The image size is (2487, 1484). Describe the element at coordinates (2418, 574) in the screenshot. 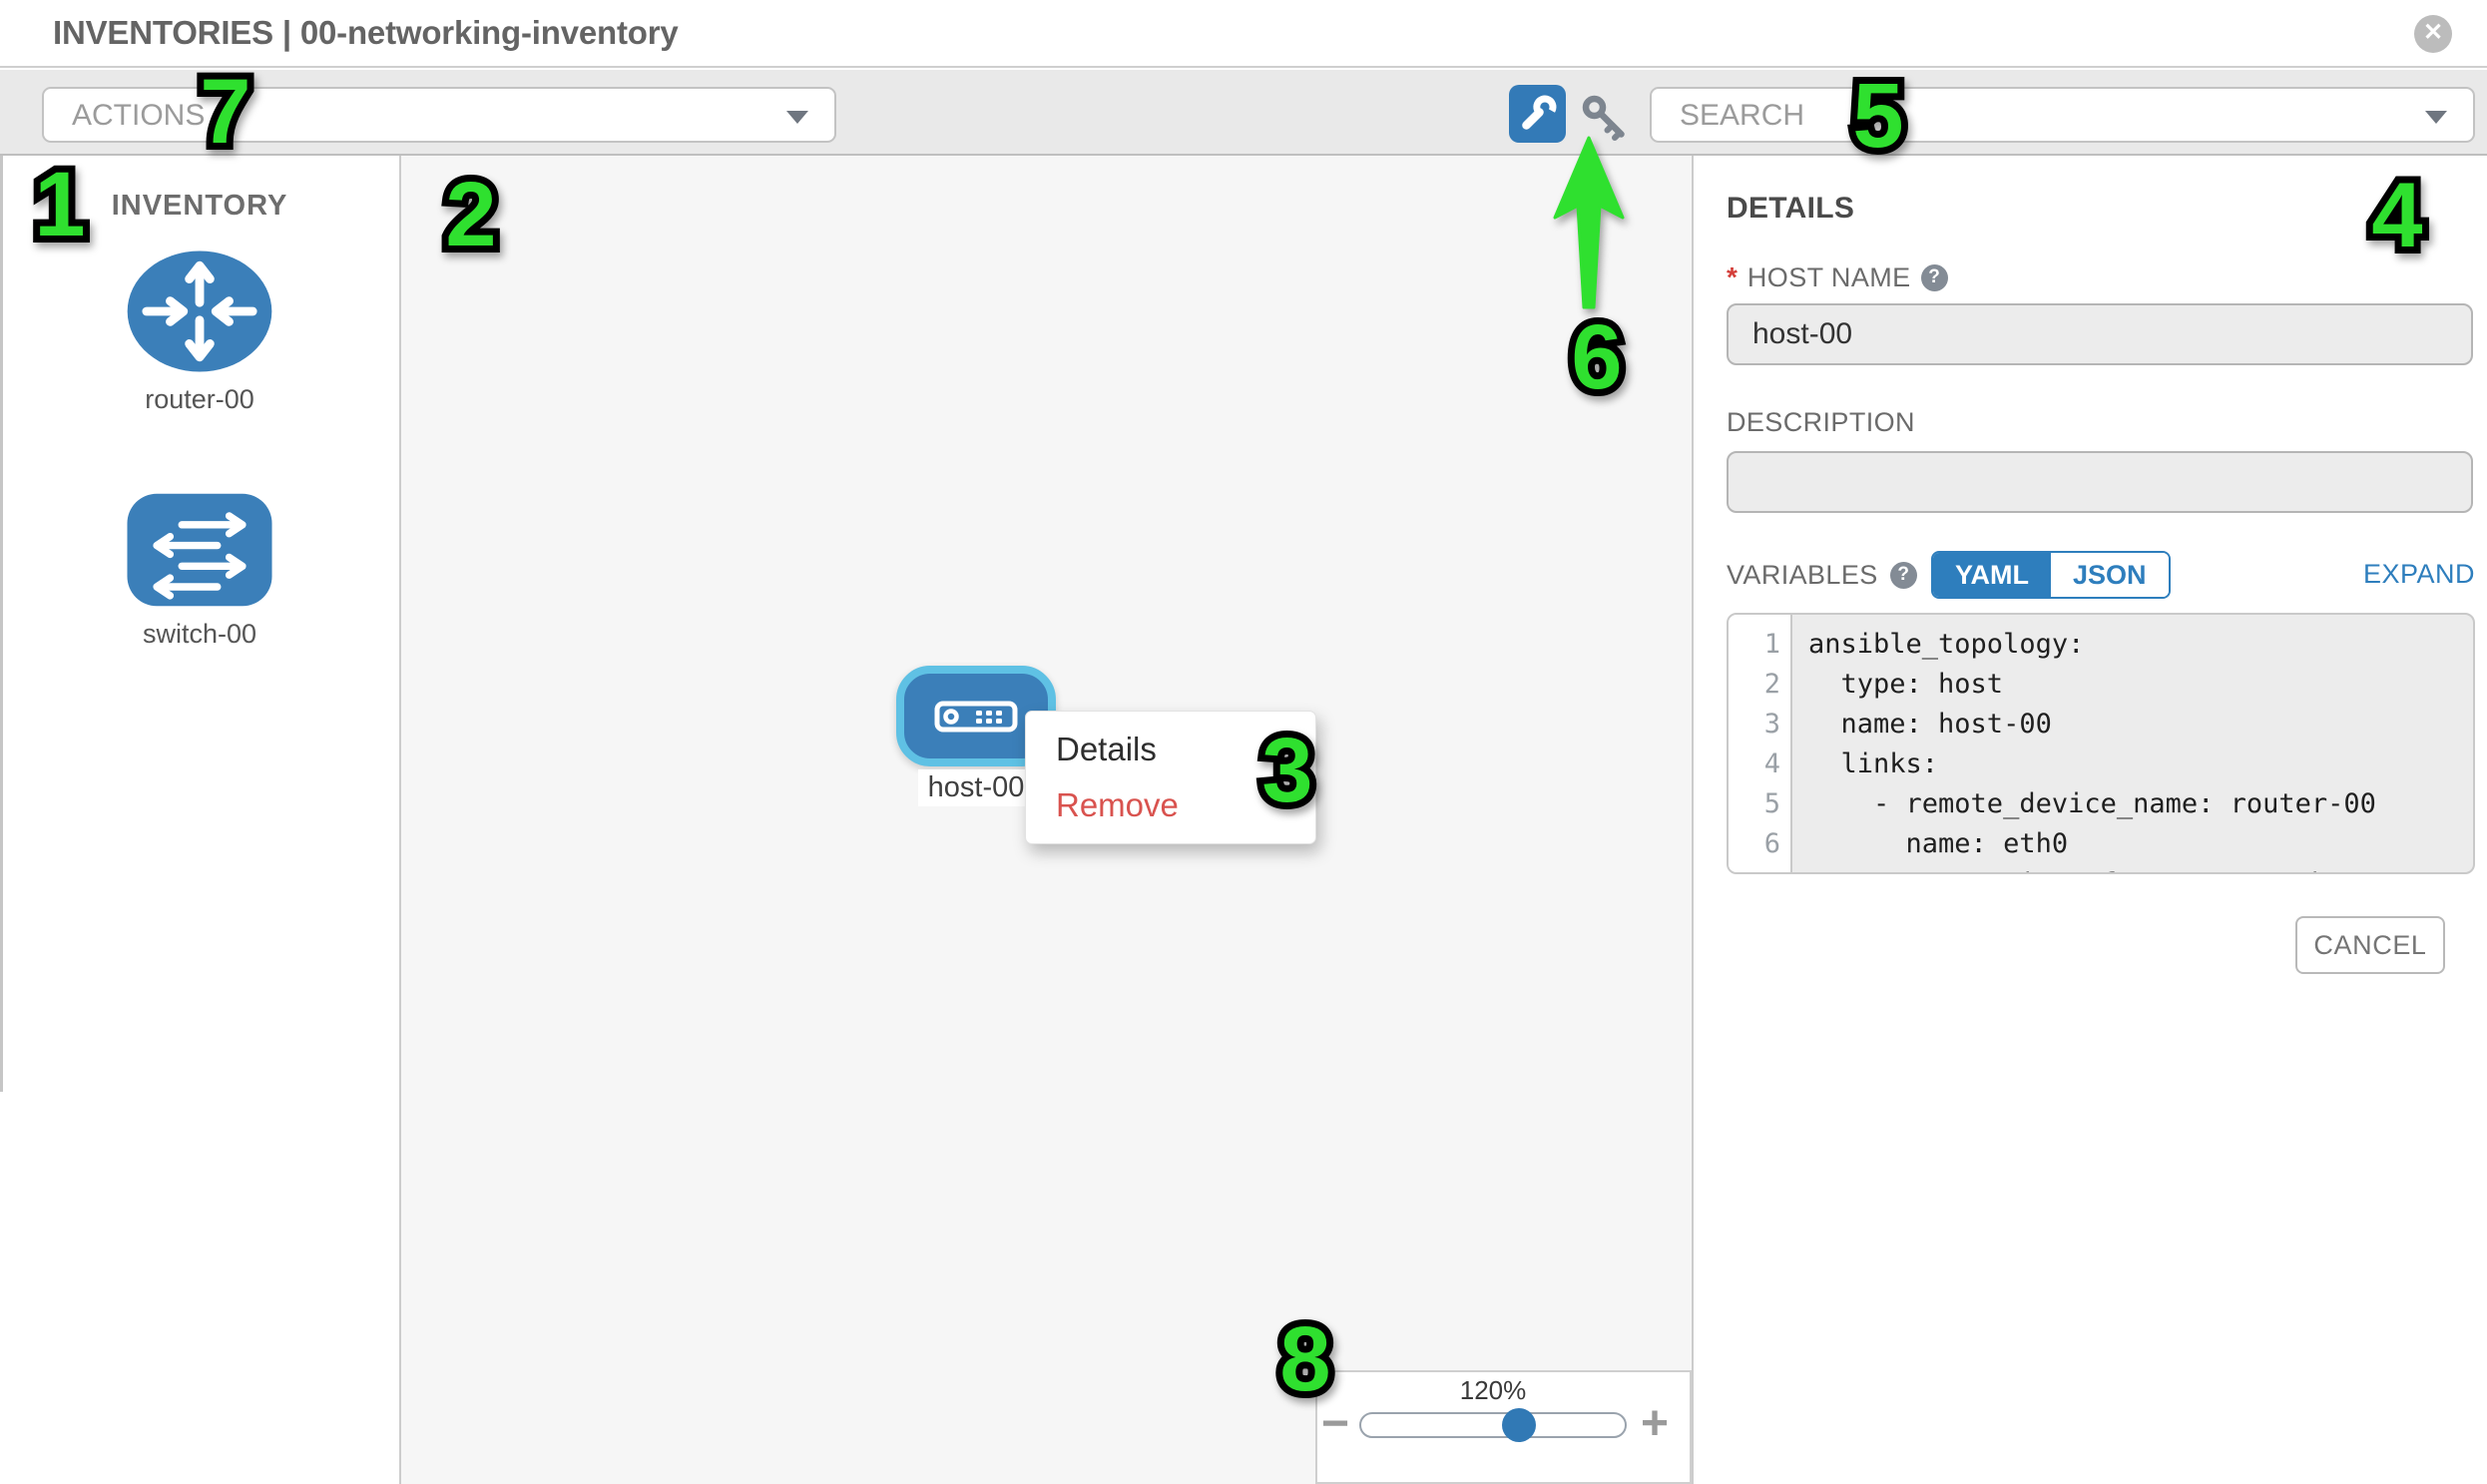

I see `expand-link: EXPAND` at that location.